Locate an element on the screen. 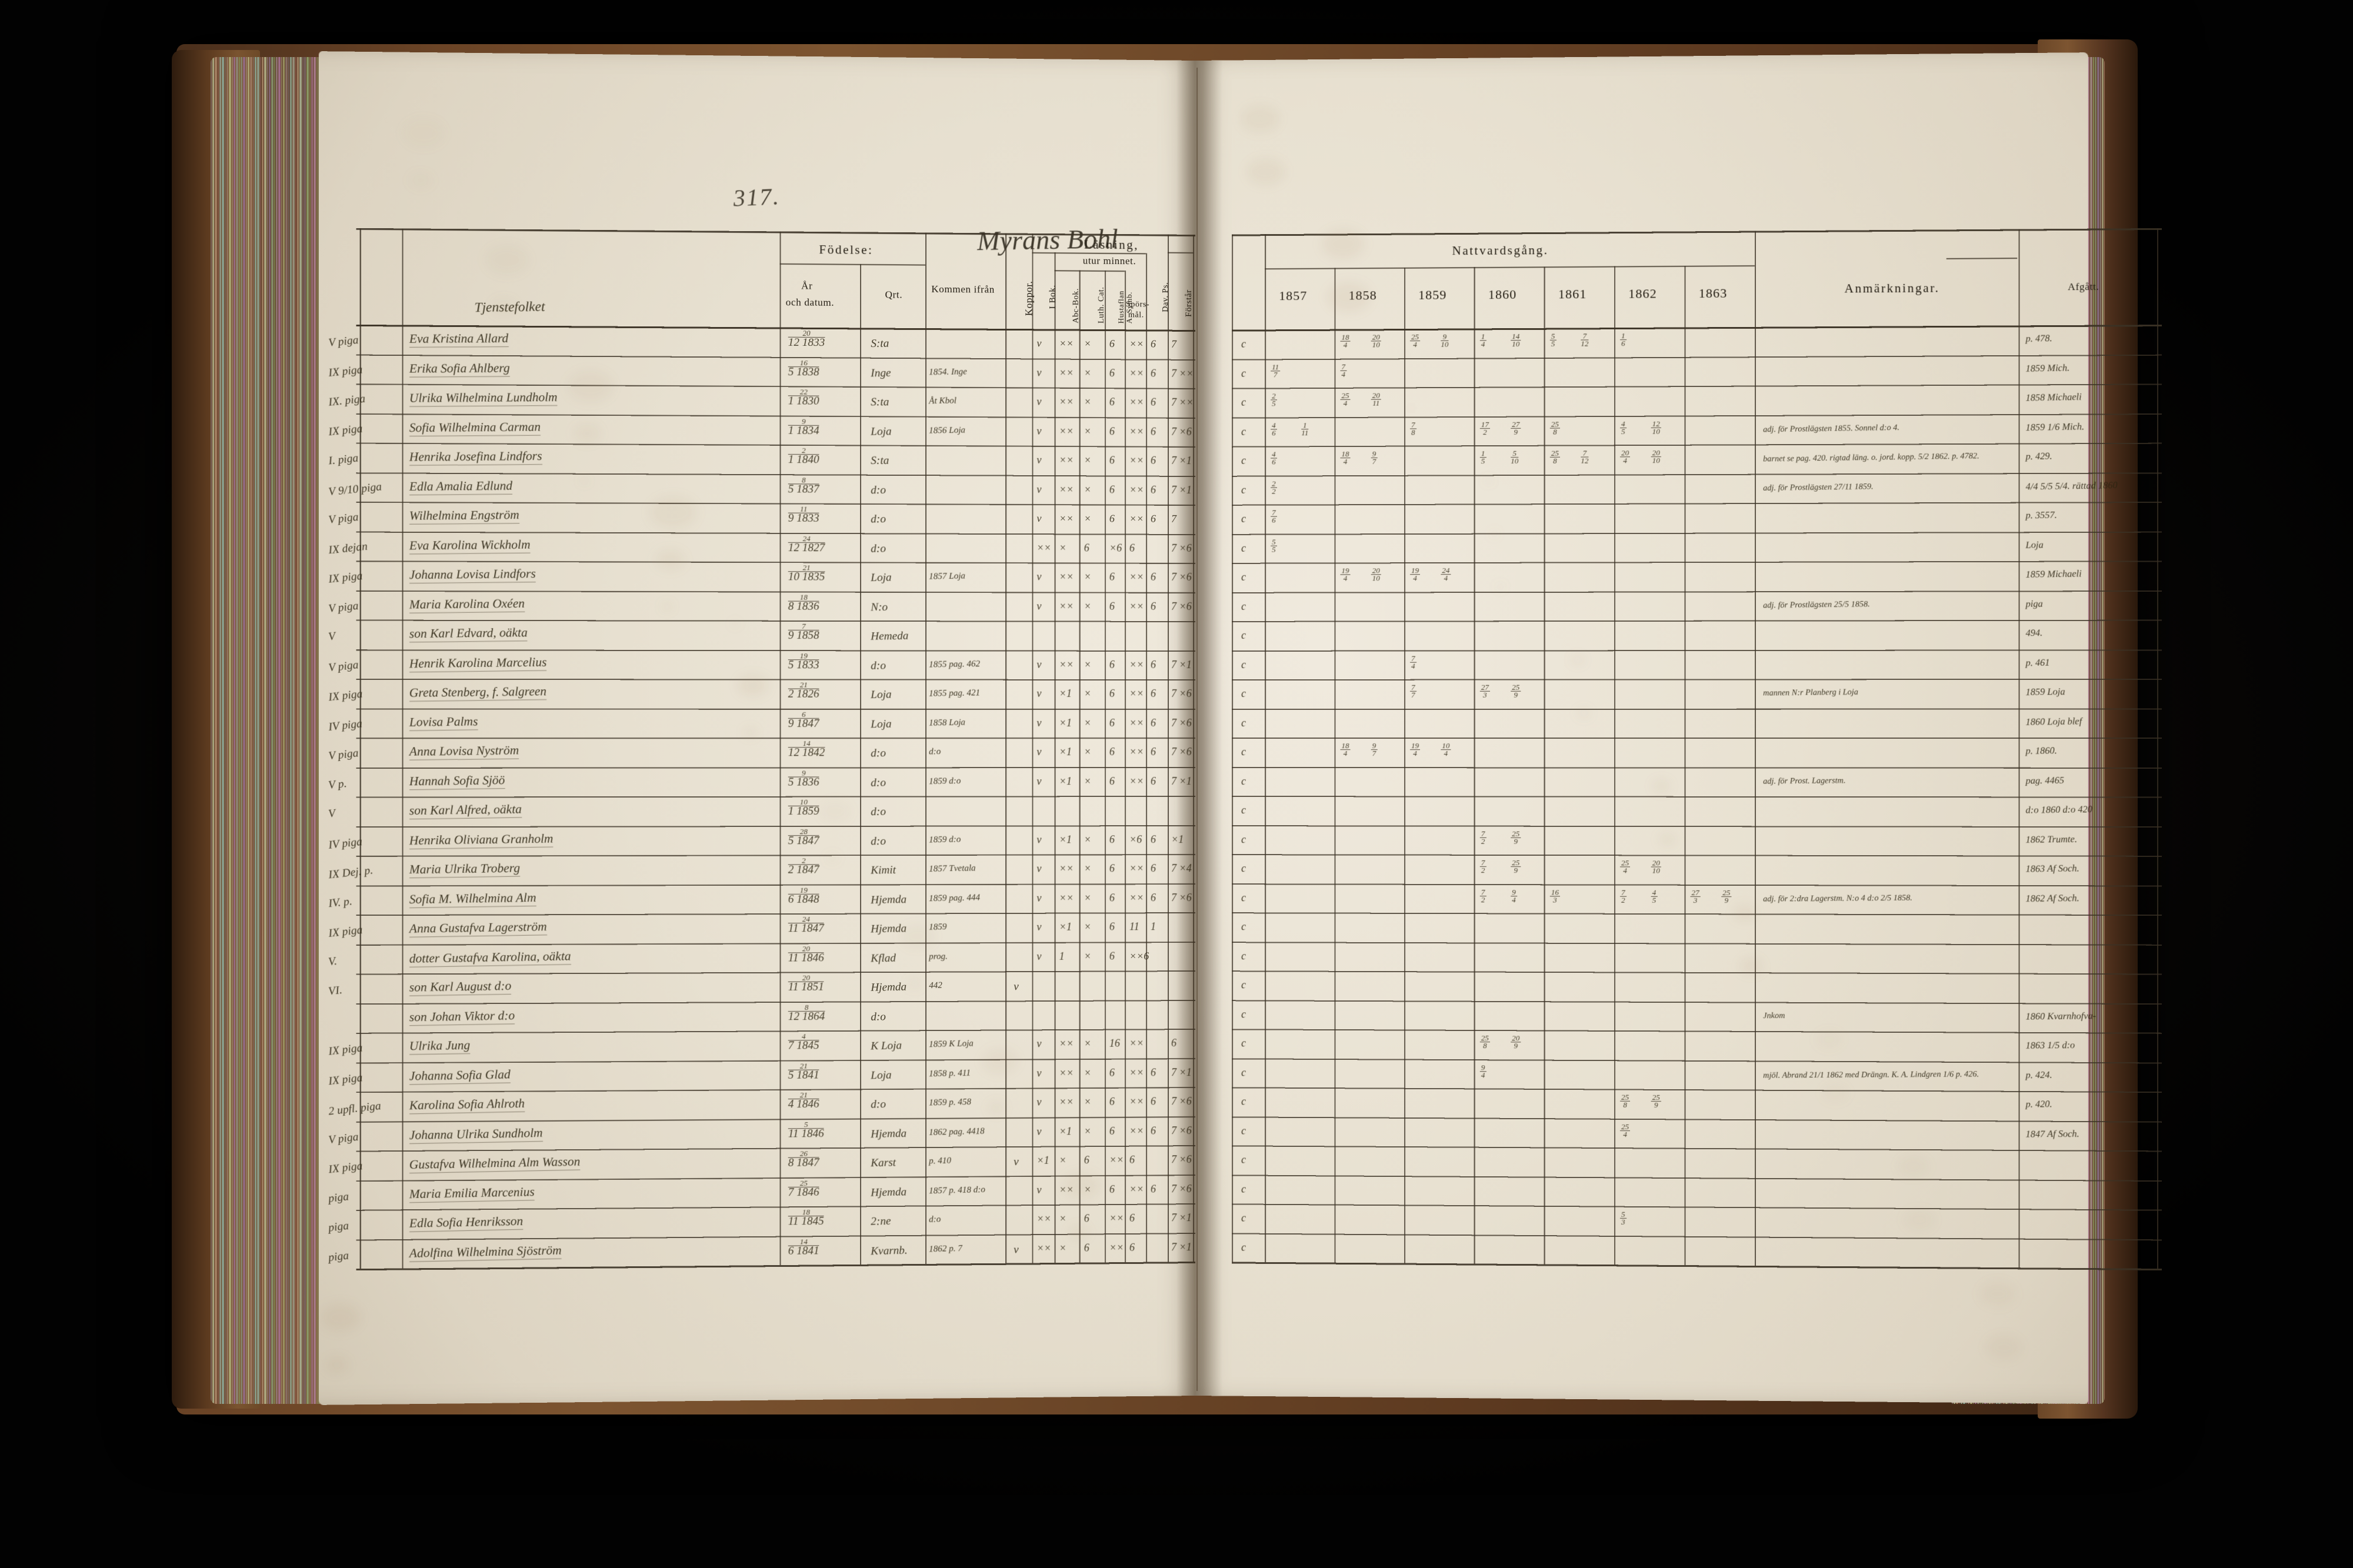 Image resolution: width=2353 pixels, height=1568 pixels. row-name: Adolfina Wilhelmina Sjöström is located at coordinates (486, 1252).